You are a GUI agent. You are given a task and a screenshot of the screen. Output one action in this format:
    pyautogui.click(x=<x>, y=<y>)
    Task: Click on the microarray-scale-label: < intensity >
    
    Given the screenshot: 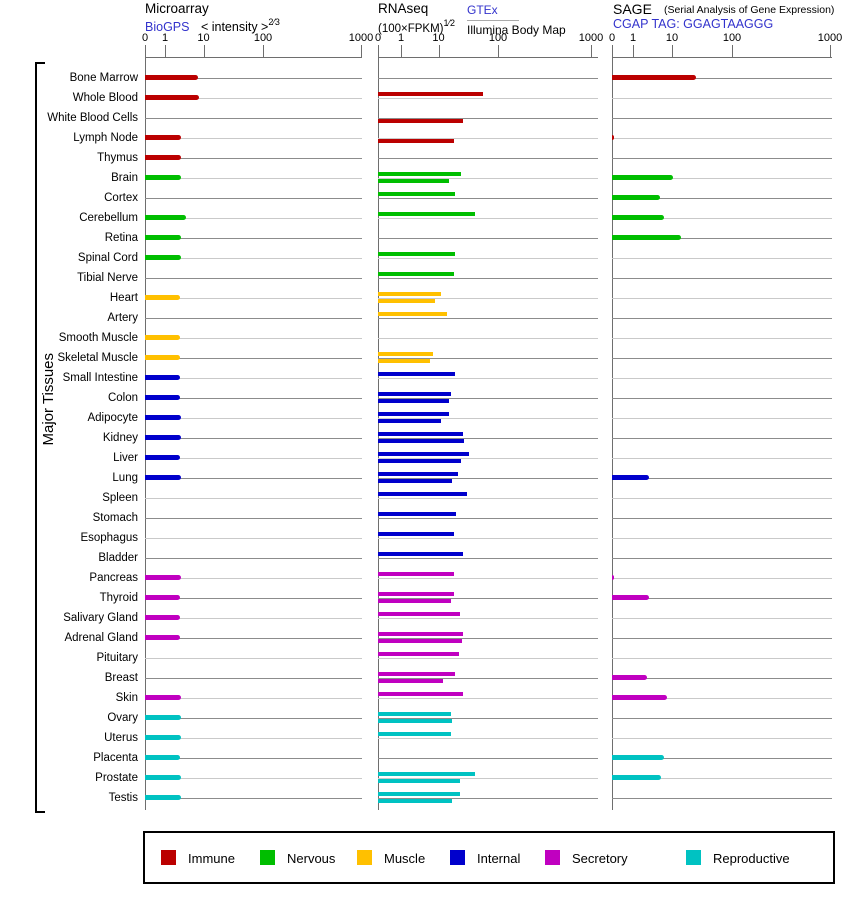 What is the action you would take?
    pyautogui.click(x=234, y=27)
    